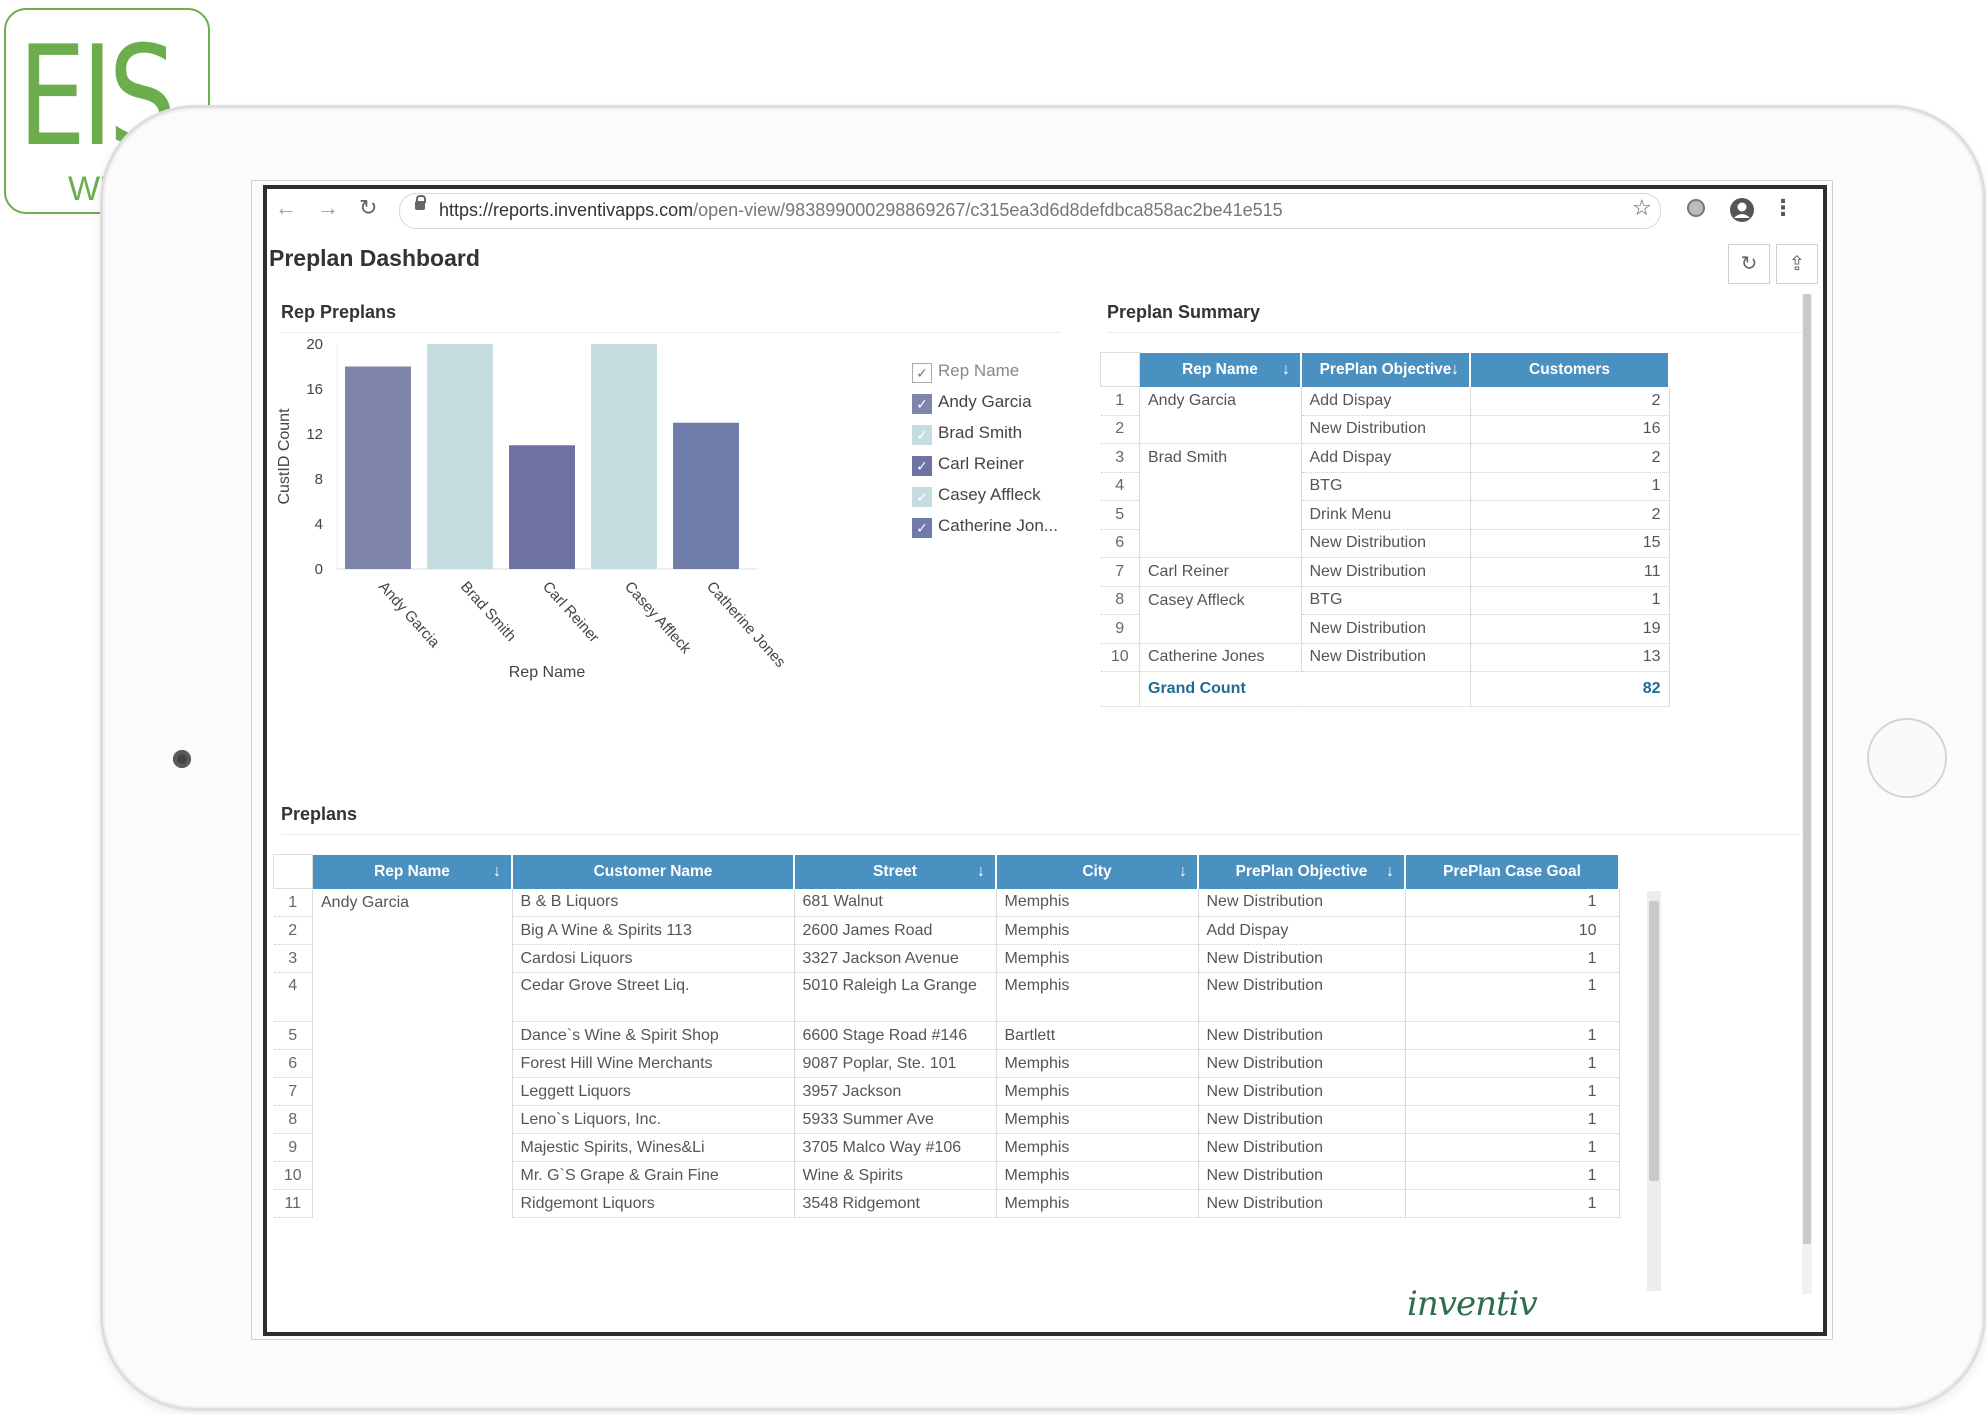 This screenshot has height=1414, width=1987. I want to click on table-row: 3 Brad Smith Add Dispay 2, so click(1385, 458).